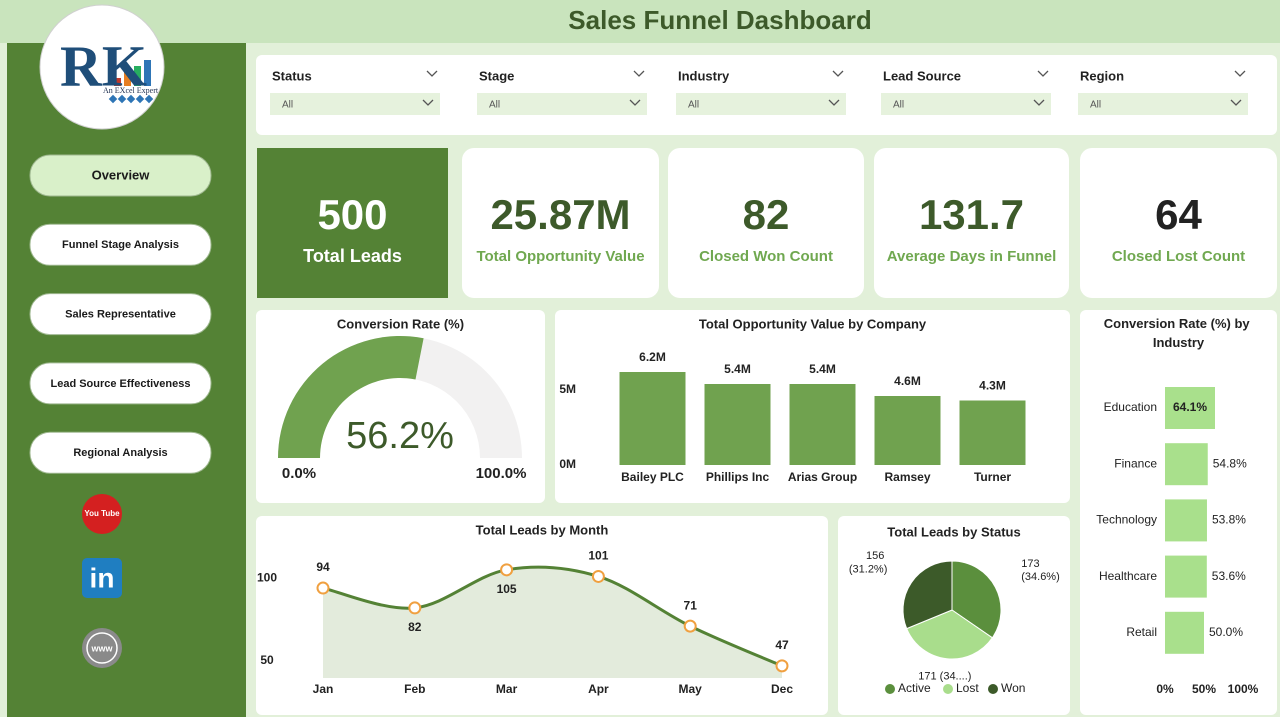 Image resolution: width=1280 pixels, height=717 pixels. Describe the element at coordinates (567, 464) in the screenshot. I see `y-tick-label: 0M` at that location.